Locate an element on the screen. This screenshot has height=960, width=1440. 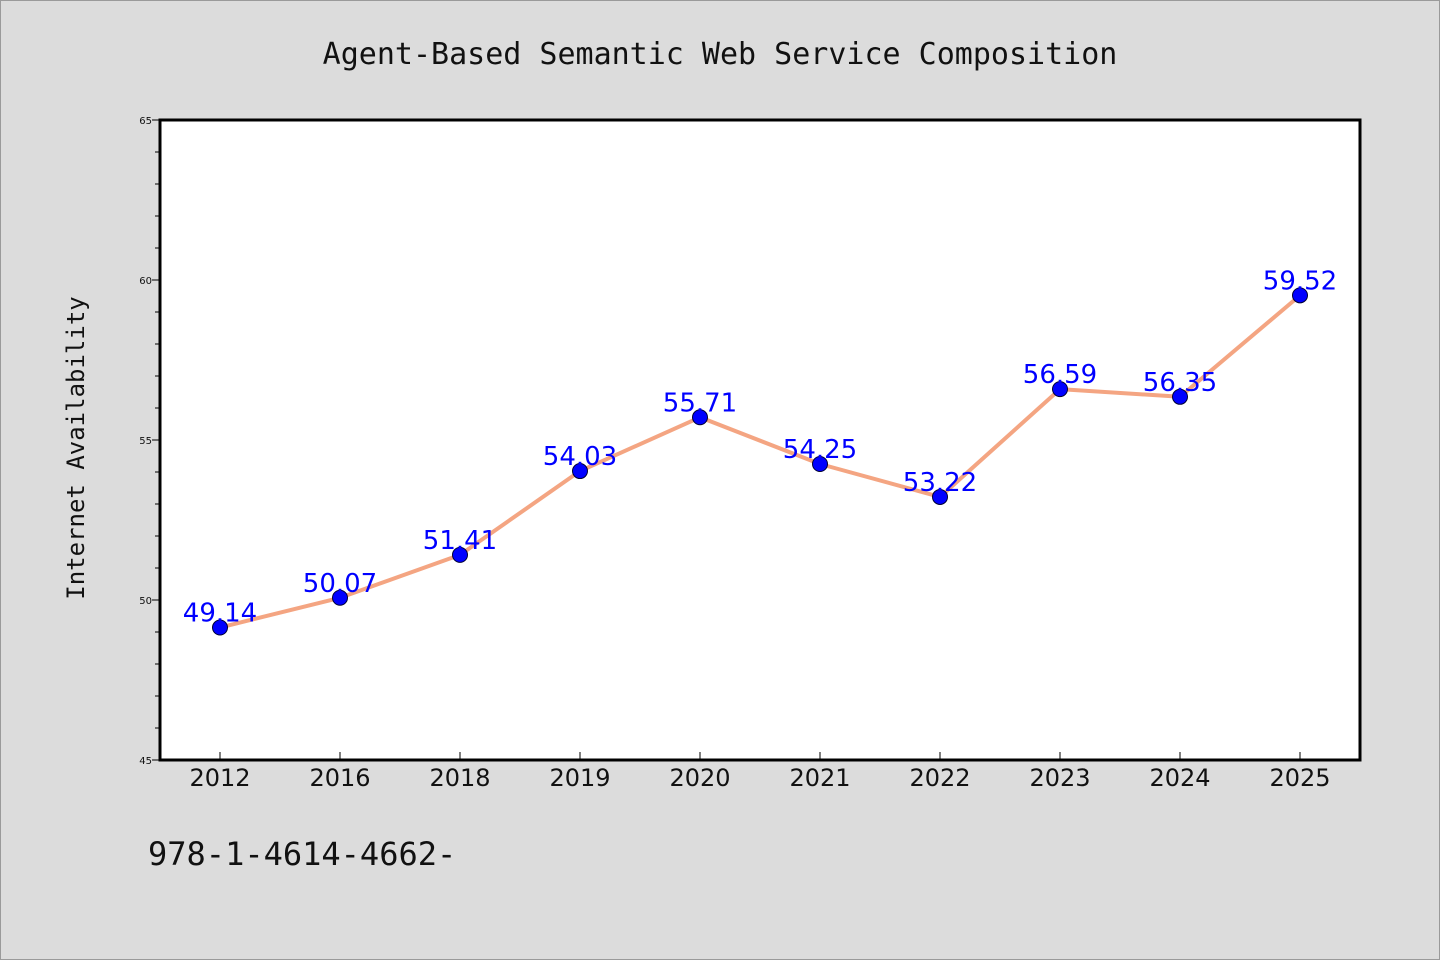
x-tick-label: 2018 is located at coordinates (459, 778).